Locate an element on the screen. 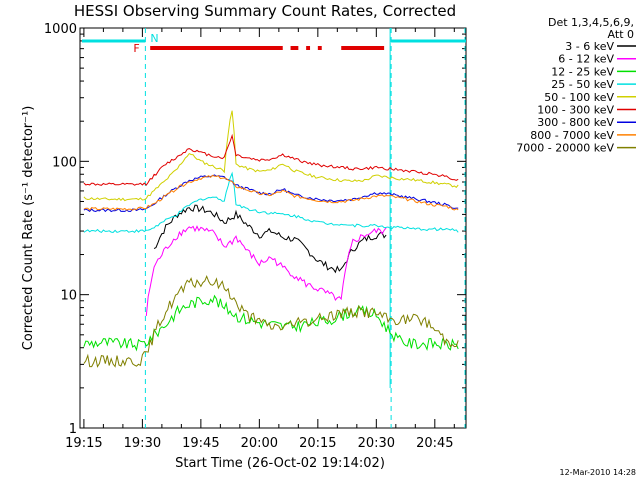 The image size is (640, 480). legend-entry-label: 25 - 50 keV is located at coordinates (582, 84).